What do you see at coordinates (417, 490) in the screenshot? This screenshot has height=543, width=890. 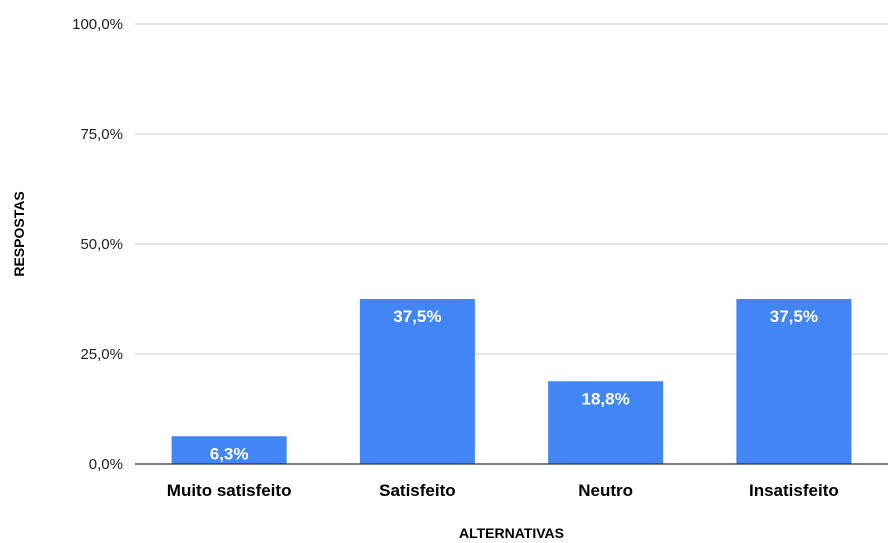 I see `x-category-label: Satisfeito` at bounding box center [417, 490].